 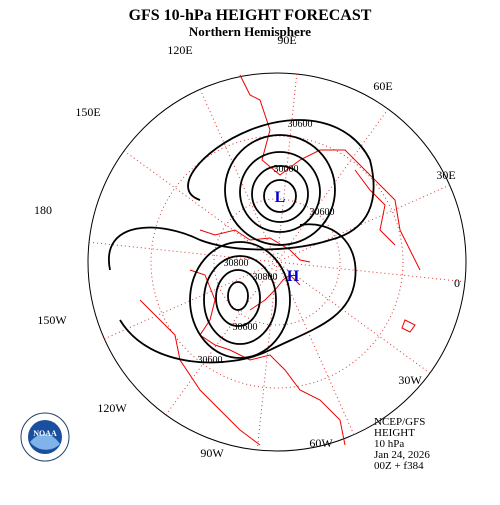 I want to click on longitude-label: 30E, so click(x=445, y=175).